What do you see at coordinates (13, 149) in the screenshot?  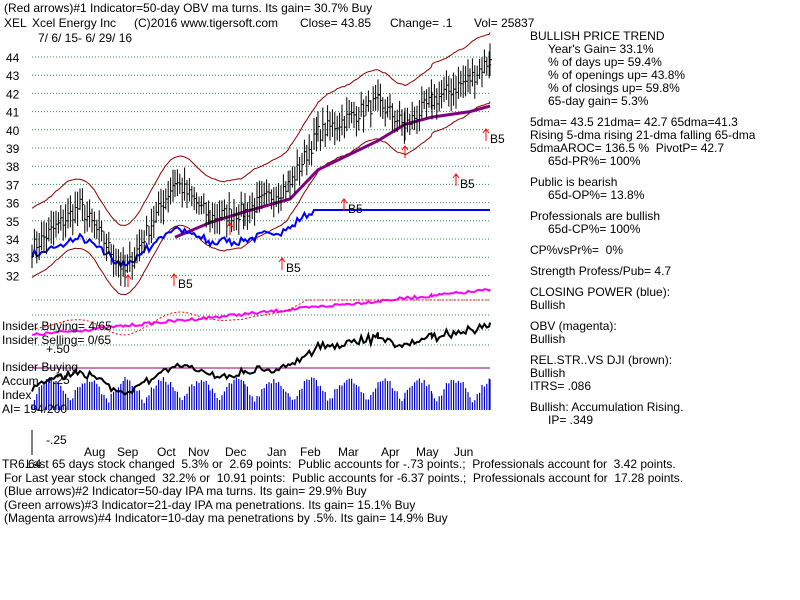 I see `y-tick-label: 39` at bounding box center [13, 149].